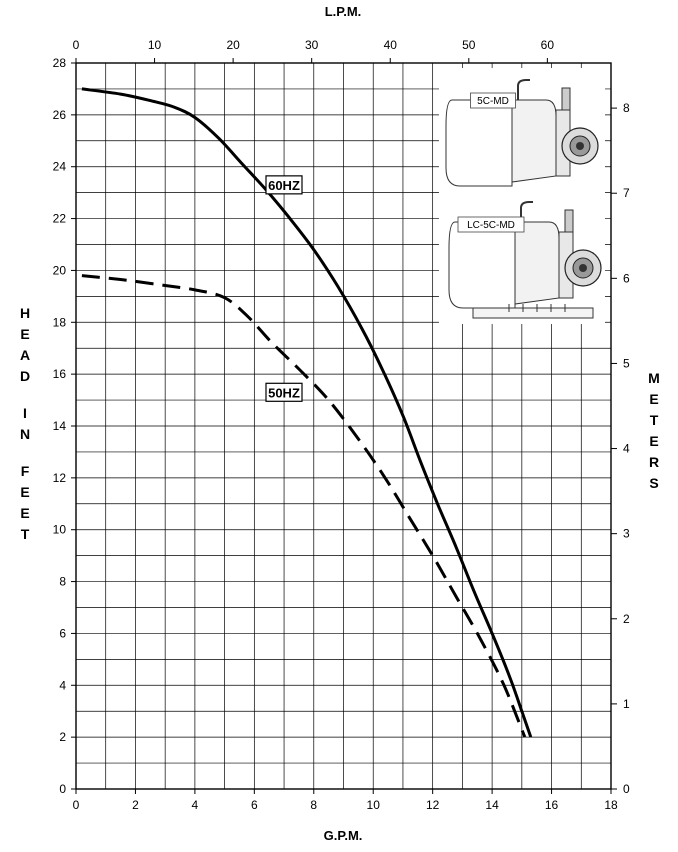 The image size is (678, 852). Describe the element at coordinates (345, 805) in the screenshot. I see `x-tick-labels: 0 2 4 6 8 10 12 14 16 18` at that location.